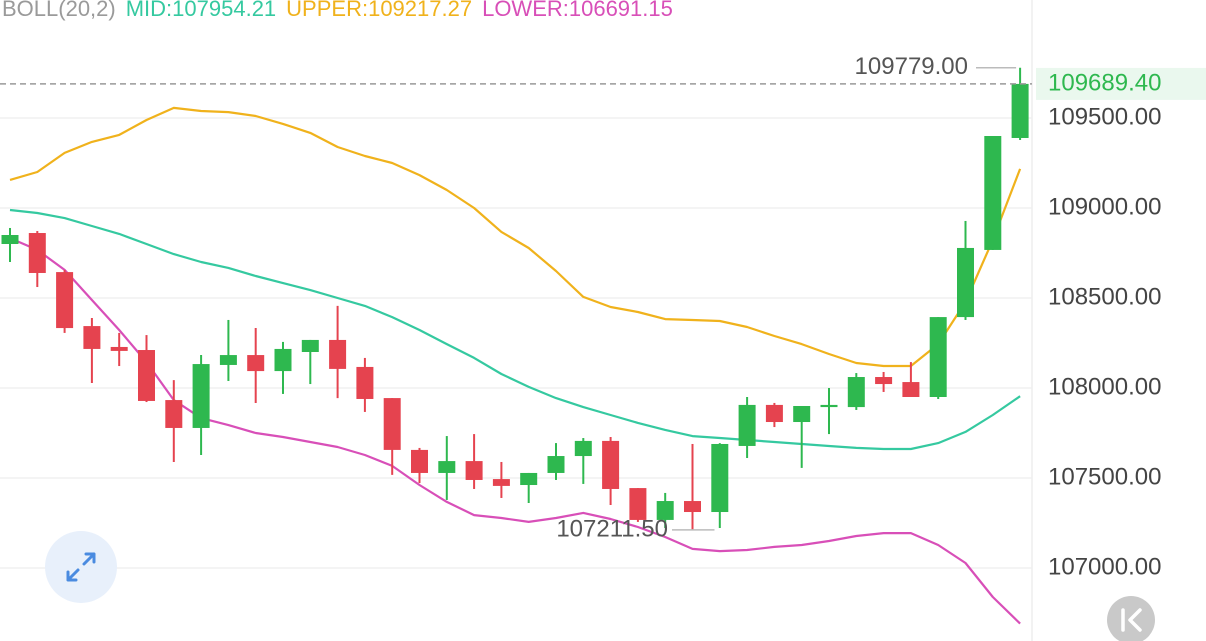 The height and width of the screenshot is (641, 1206). I want to click on expand-button, so click(81, 567).